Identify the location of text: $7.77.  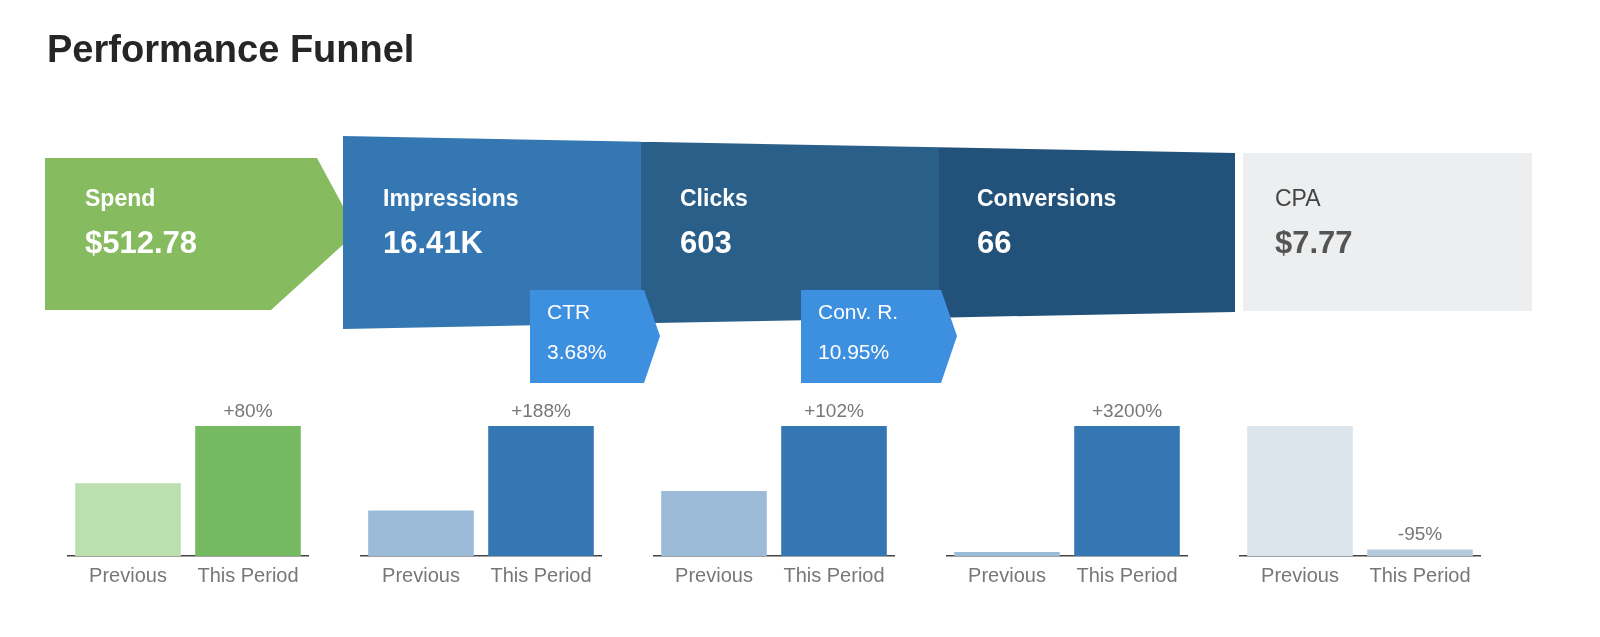
(1314, 242).